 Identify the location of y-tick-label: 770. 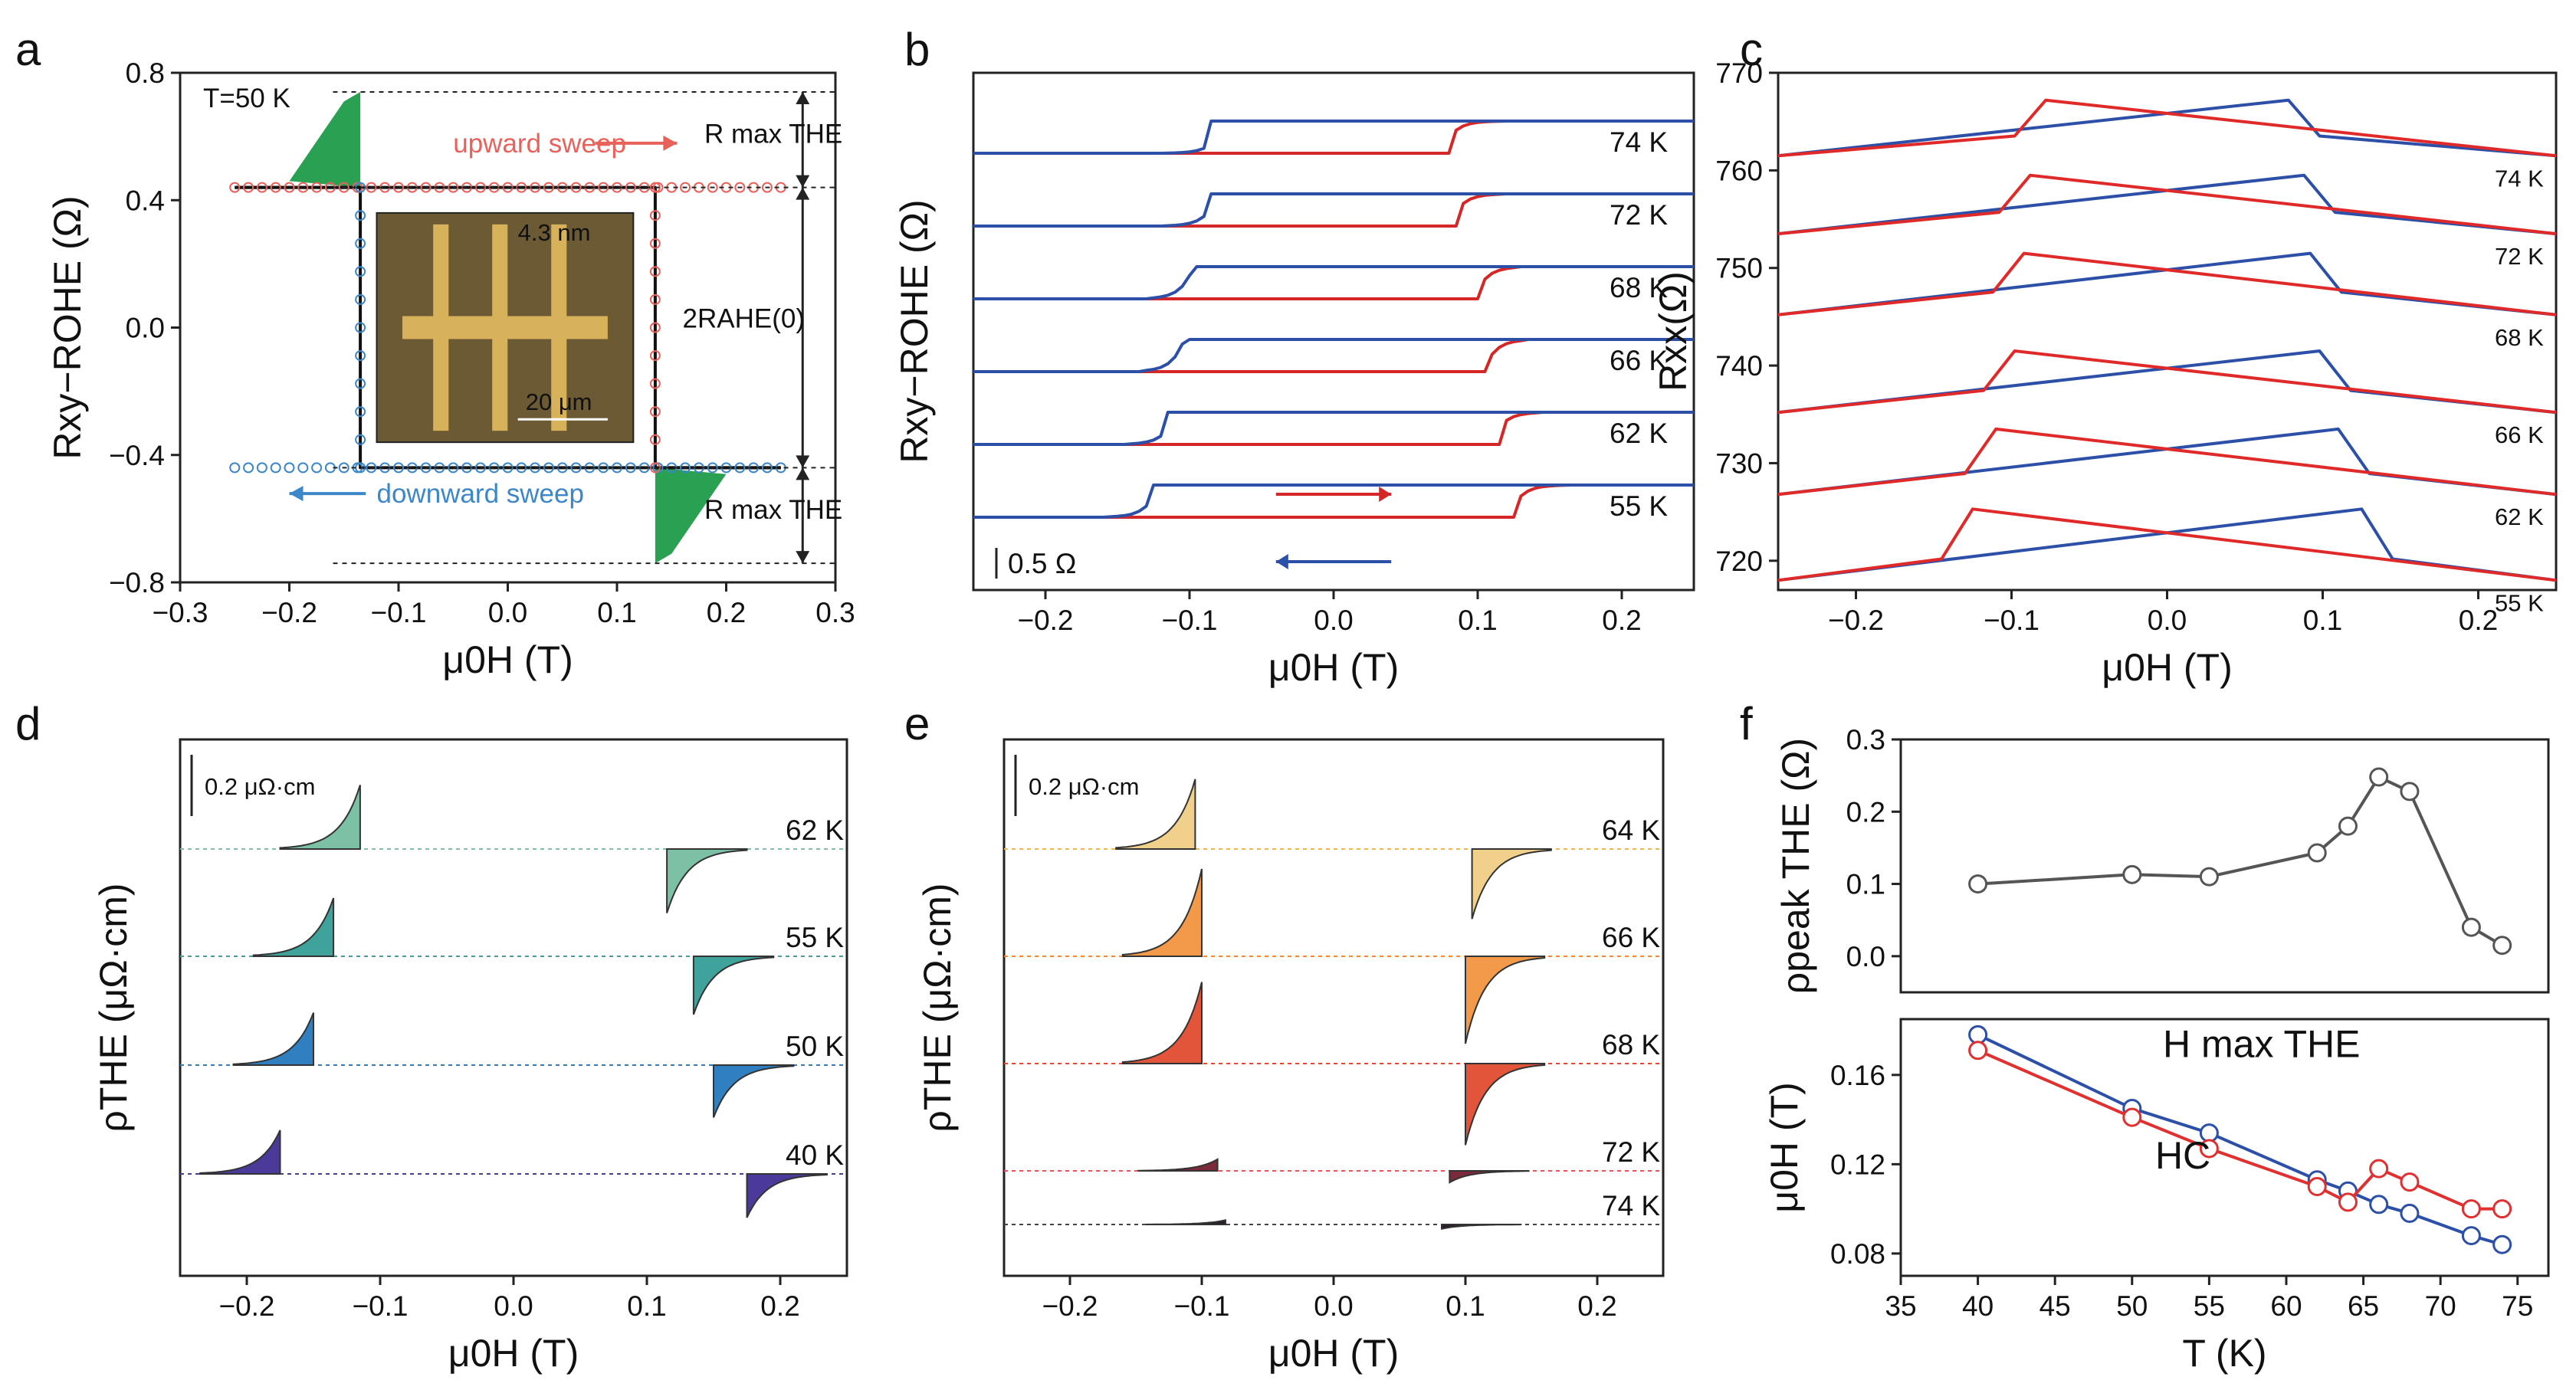
(1739, 73).